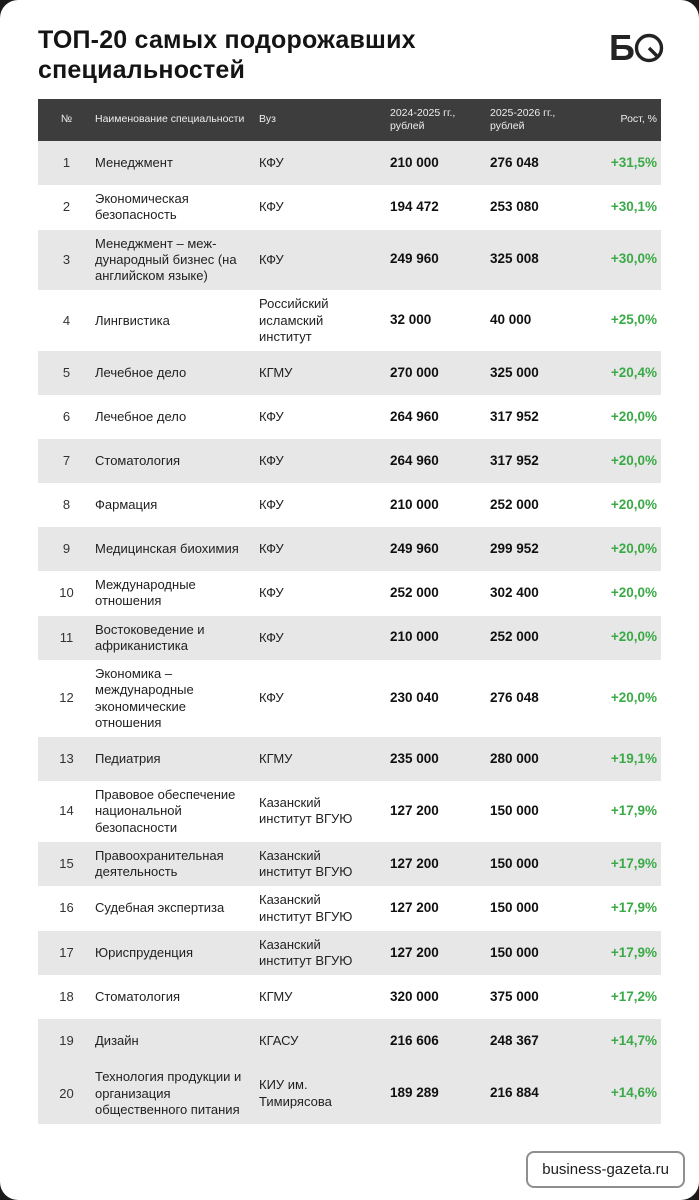  I want to click on growth-cell: +20,4%, so click(633, 372).